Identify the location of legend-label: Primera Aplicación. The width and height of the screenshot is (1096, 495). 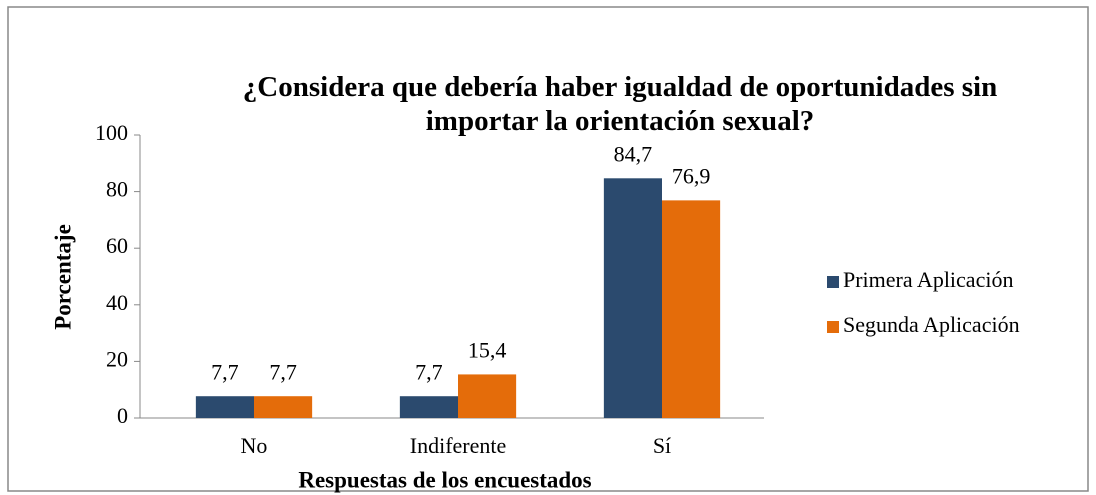
(928, 279).